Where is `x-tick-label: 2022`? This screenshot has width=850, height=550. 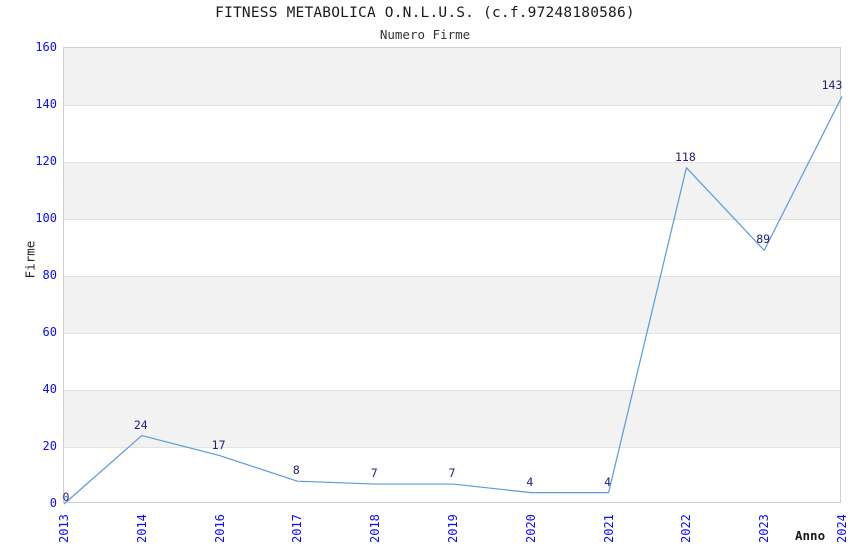
x-tick-label: 2022 is located at coordinates (686, 528).